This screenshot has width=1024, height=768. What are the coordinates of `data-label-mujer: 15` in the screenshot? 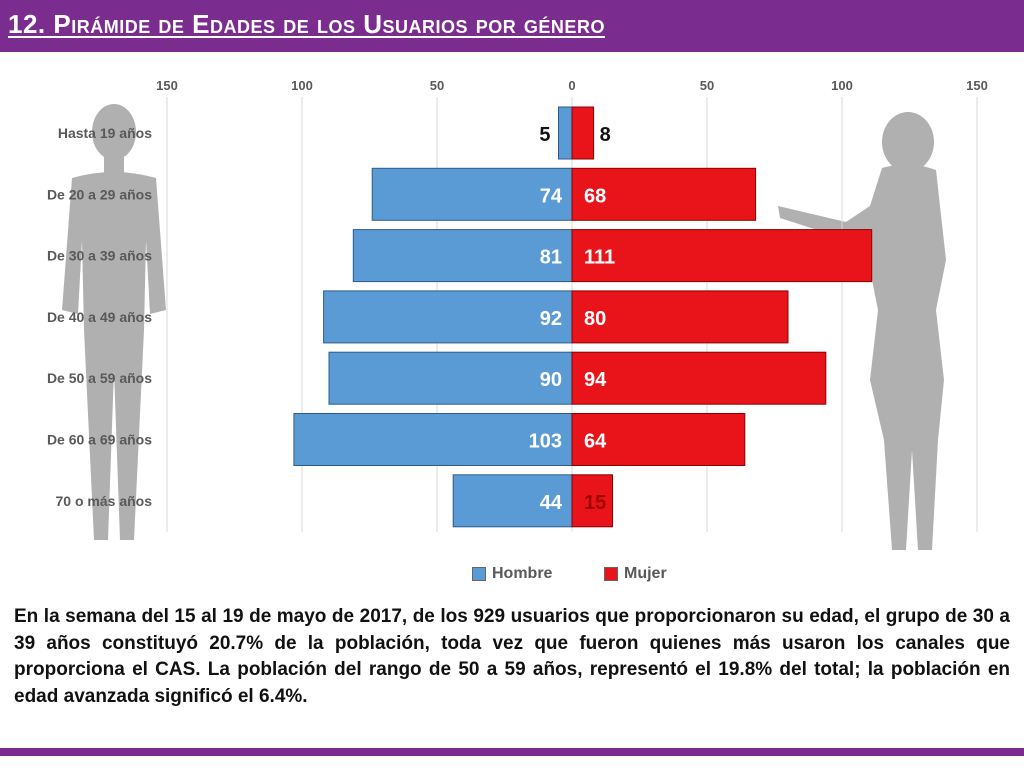 It's located at (595, 503).